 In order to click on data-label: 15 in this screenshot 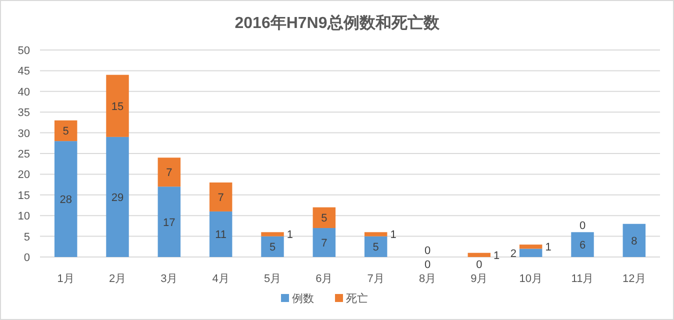, I will do `click(117, 106)`.